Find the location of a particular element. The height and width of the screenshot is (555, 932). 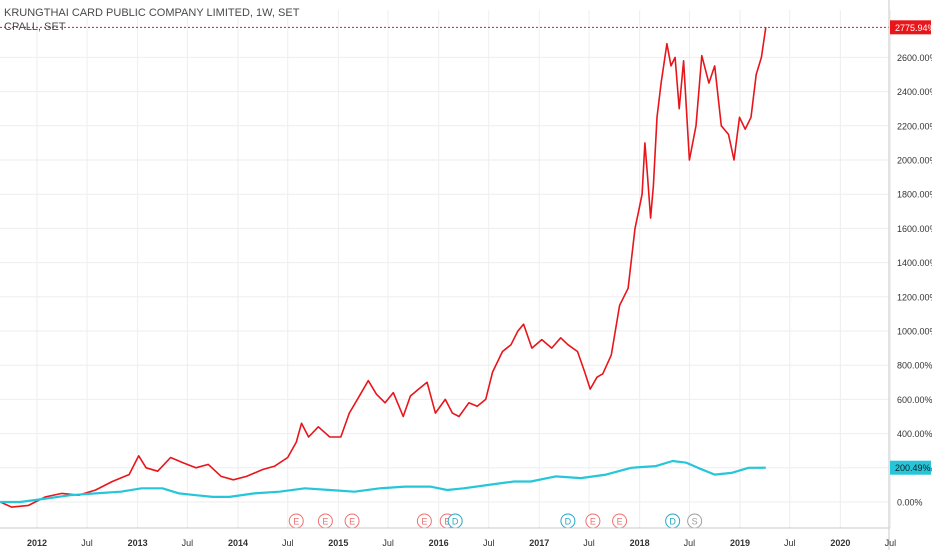

y-tick-label: 1800.00% is located at coordinates (914, 195).